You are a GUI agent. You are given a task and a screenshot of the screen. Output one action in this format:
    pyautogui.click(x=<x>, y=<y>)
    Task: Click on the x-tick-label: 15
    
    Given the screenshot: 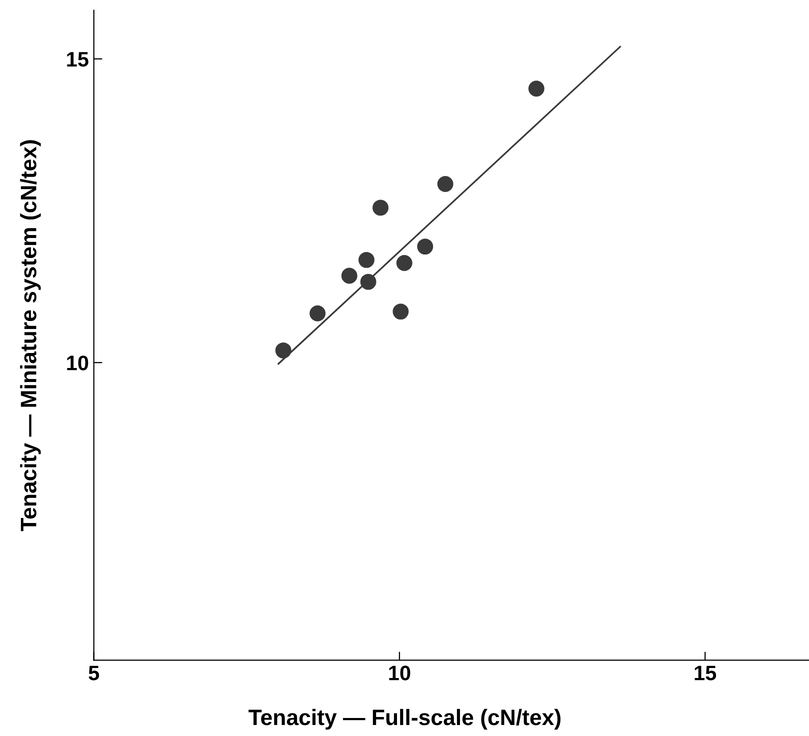 What is the action you would take?
    pyautogui.click(x=705, y=673)
    